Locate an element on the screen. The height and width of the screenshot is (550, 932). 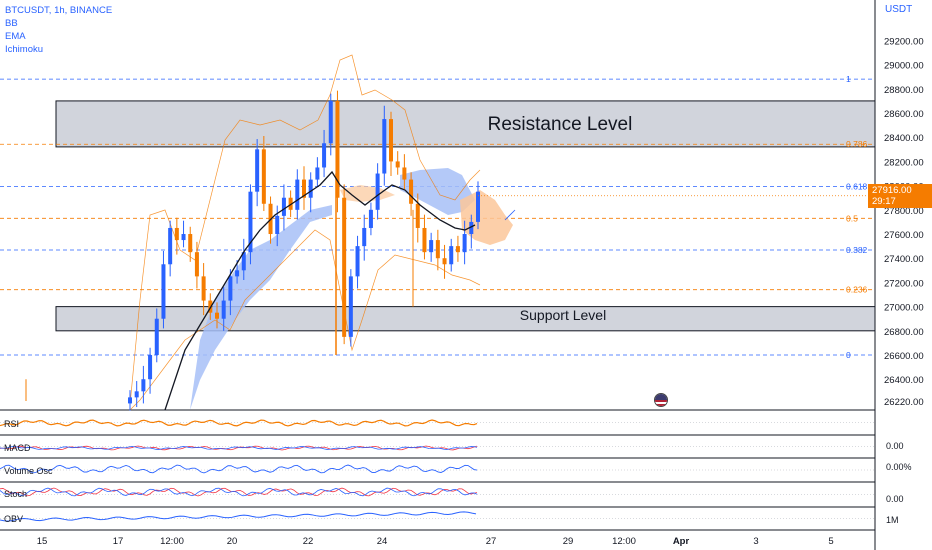
price-axis-tick: 27000.00 is located at coordinates (904, 308).